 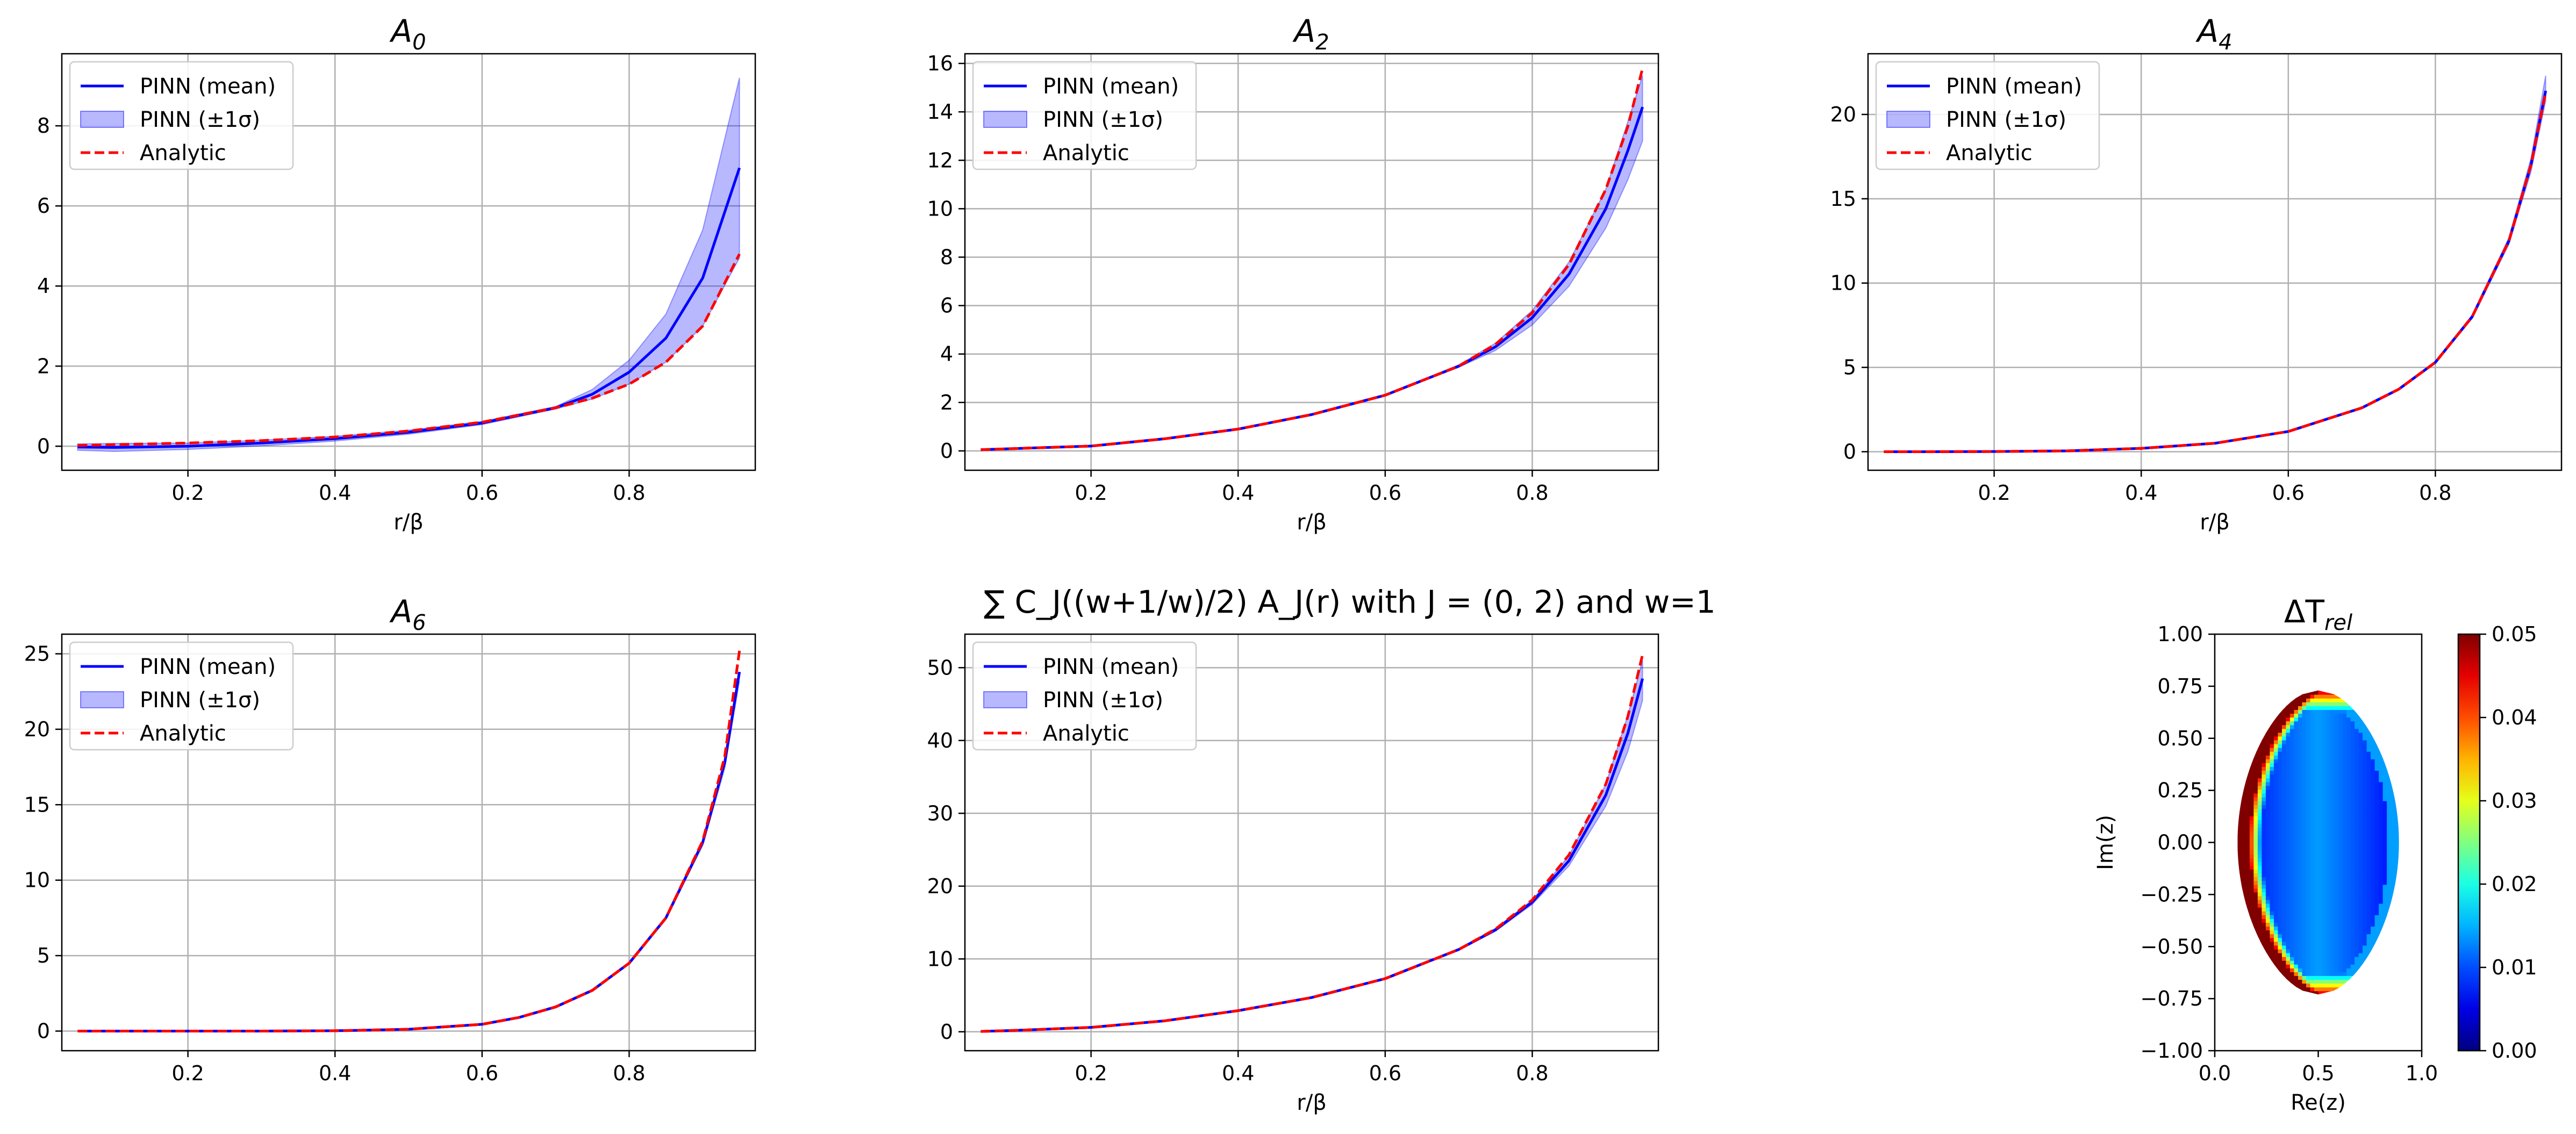 I want to click on legend-entry: PINN (mean), so click(x=208, y=667).